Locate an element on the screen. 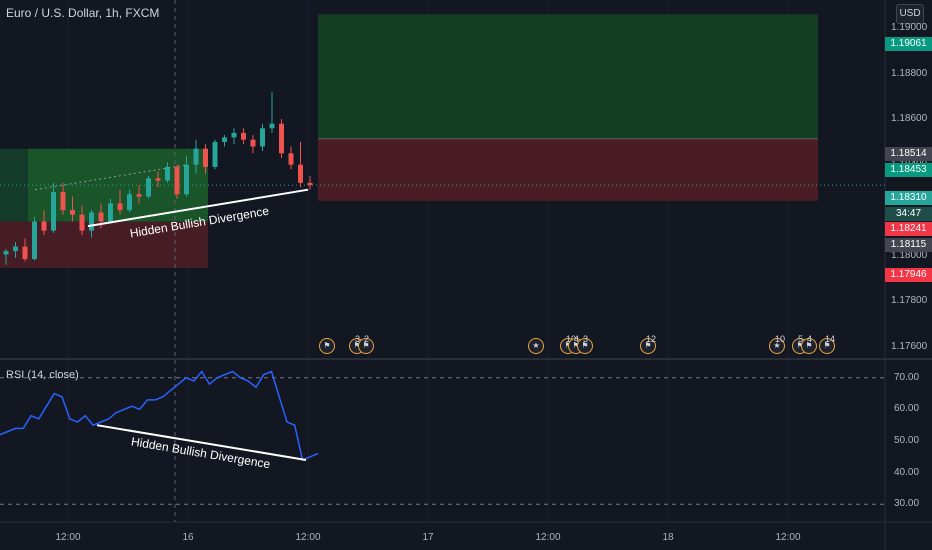 The width and height of the screenshot is (932, 550). rsi-divergence-line is located at coordinates (201, 442).